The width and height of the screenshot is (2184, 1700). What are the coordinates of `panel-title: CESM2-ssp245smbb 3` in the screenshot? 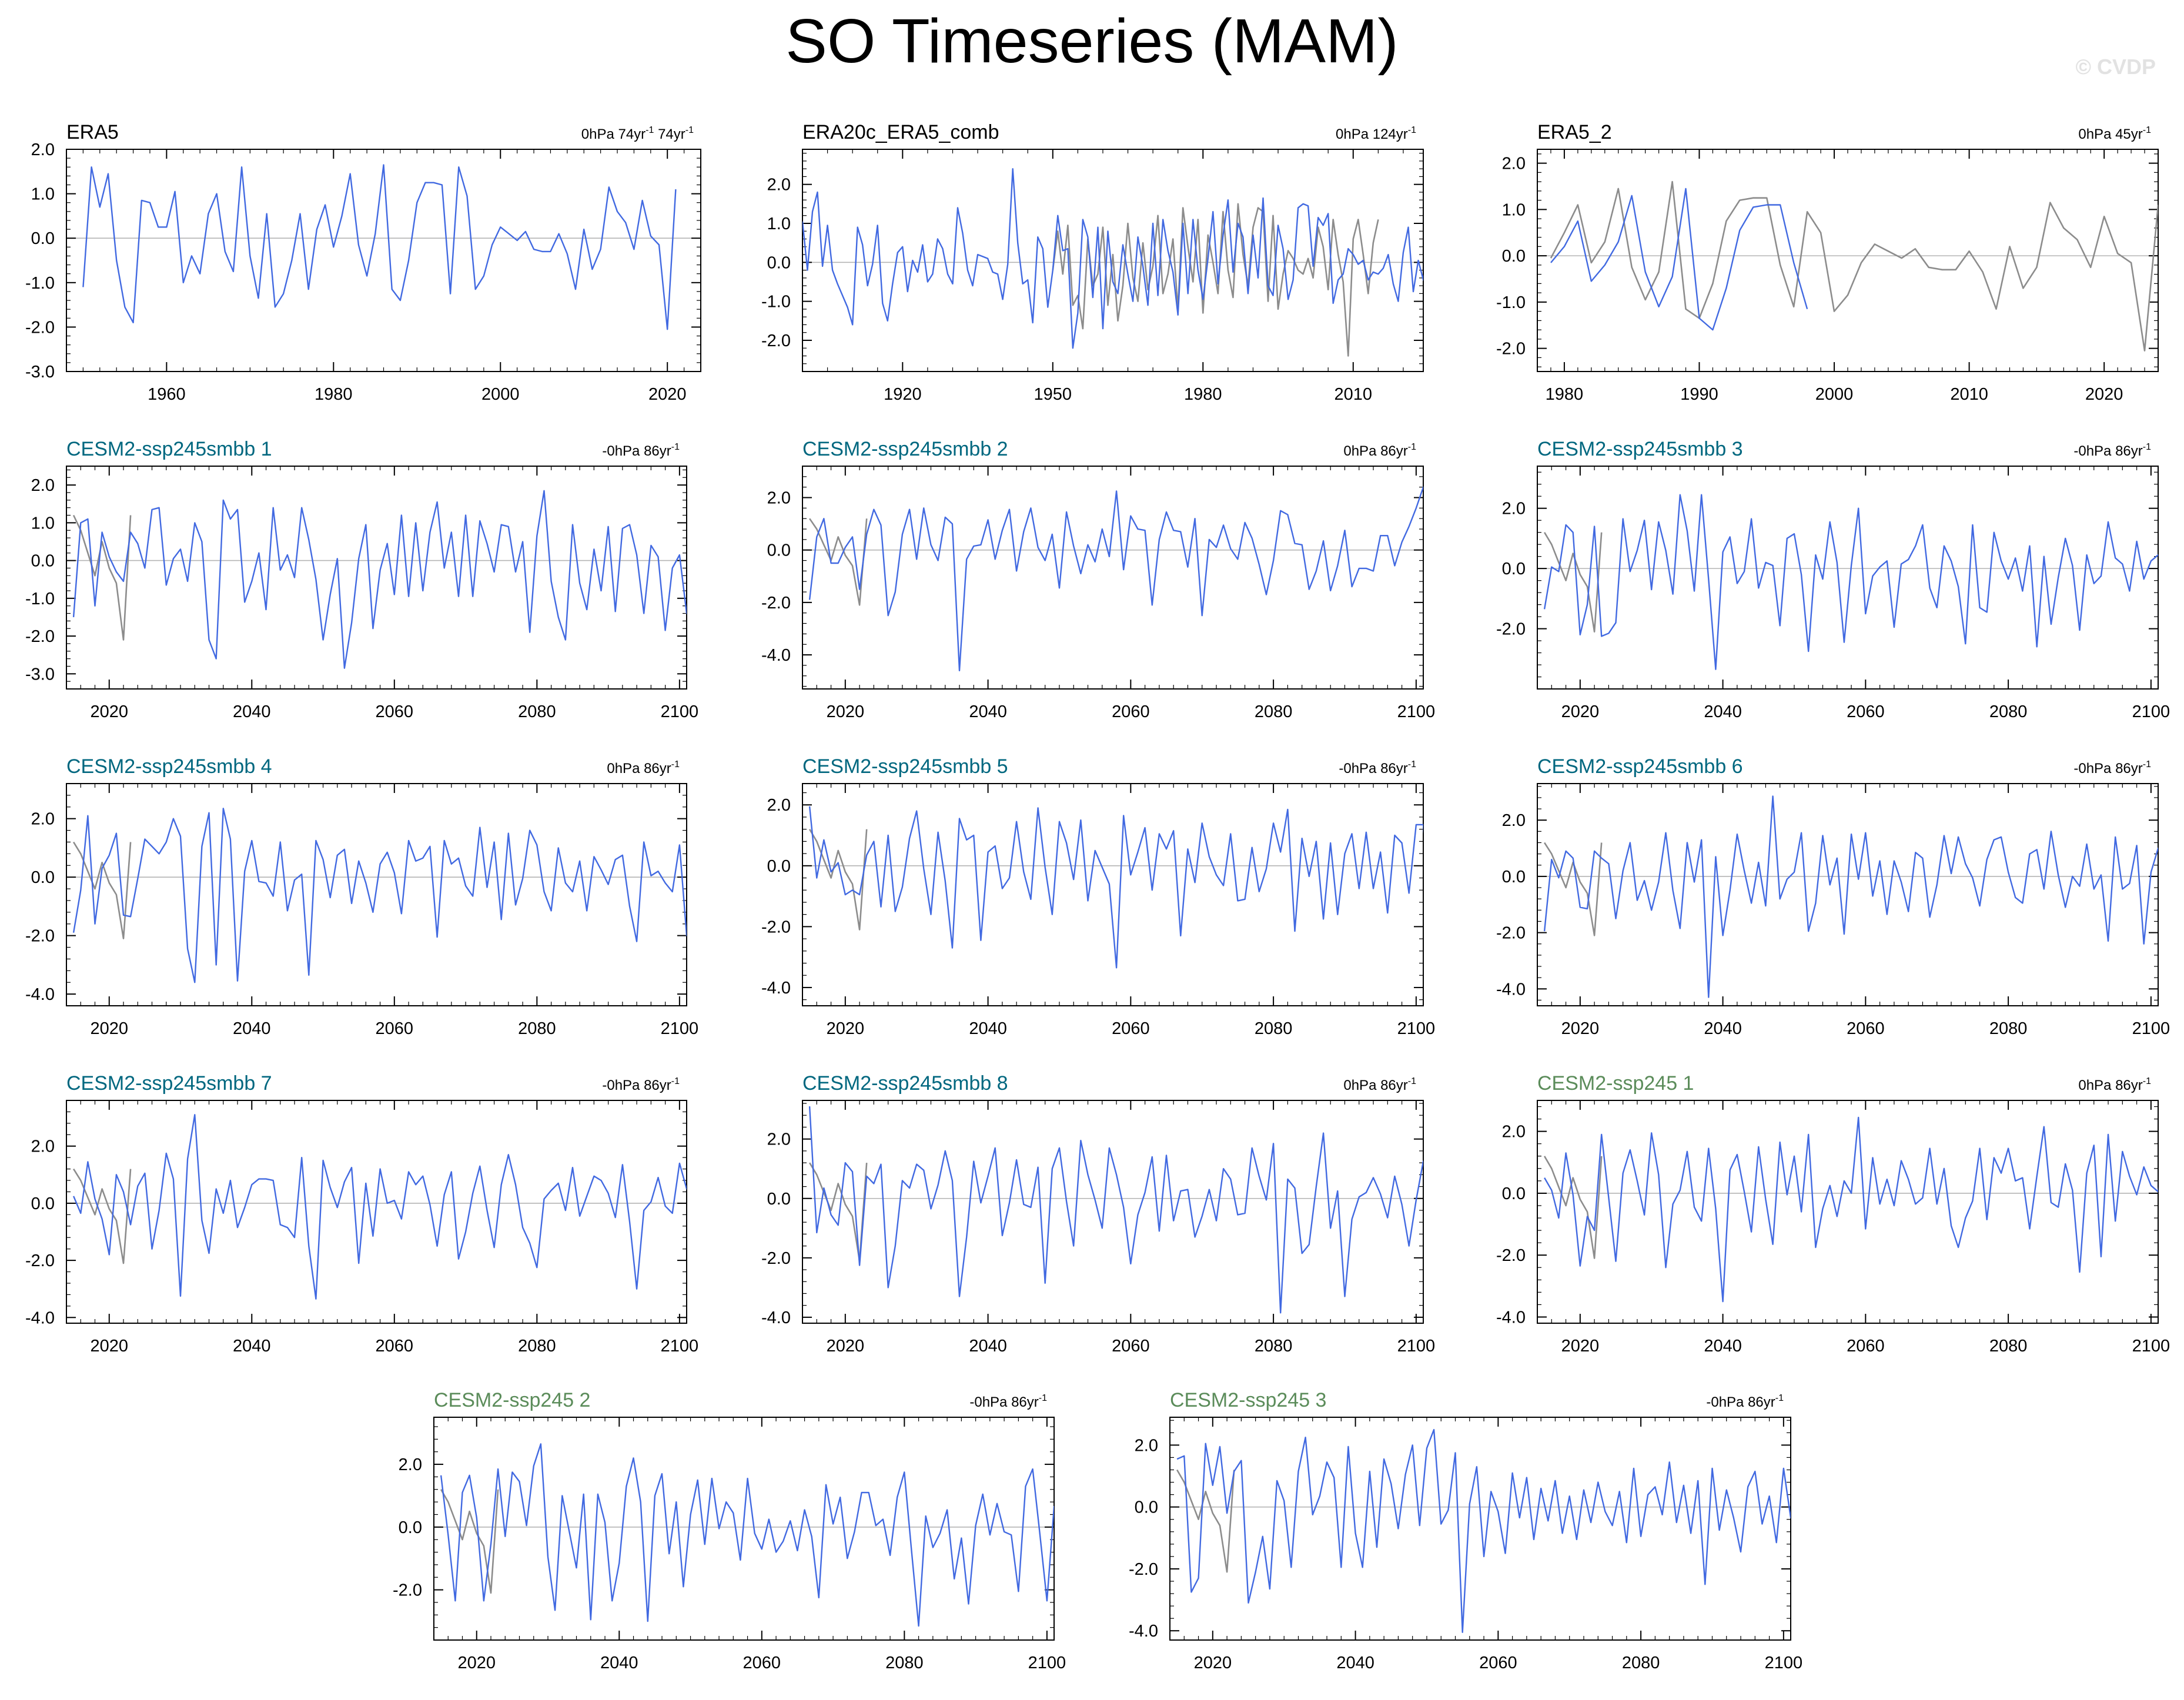 It's located at (1640, 449).